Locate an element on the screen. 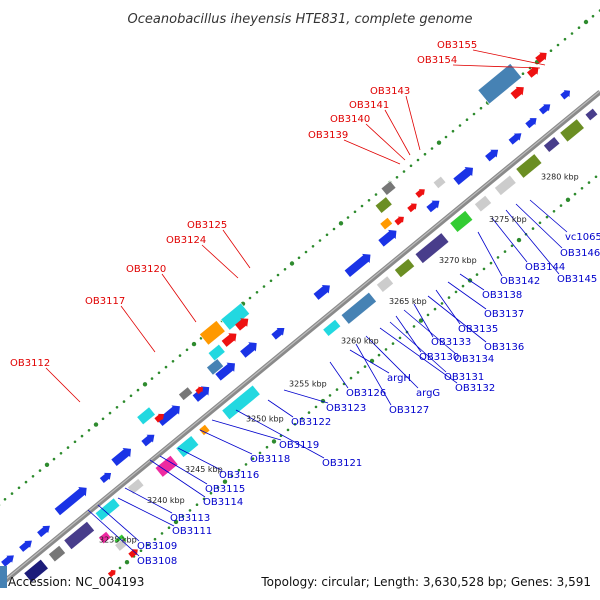 The image size is (600, 600). gene-label-bottom: OB3113 is located at coordinates (190, 518).